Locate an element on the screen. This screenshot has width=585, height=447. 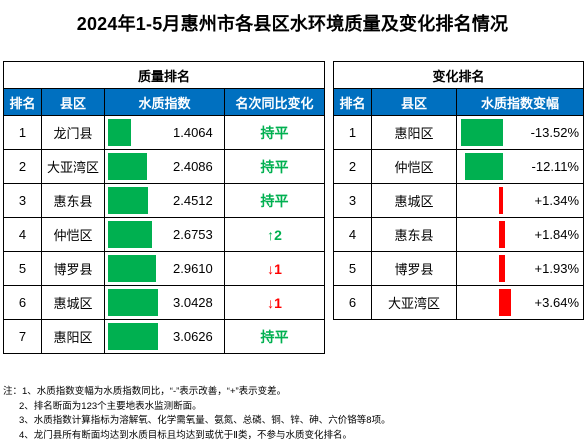
index-change-cell: +1.93% is located at coordinates (520, 268).